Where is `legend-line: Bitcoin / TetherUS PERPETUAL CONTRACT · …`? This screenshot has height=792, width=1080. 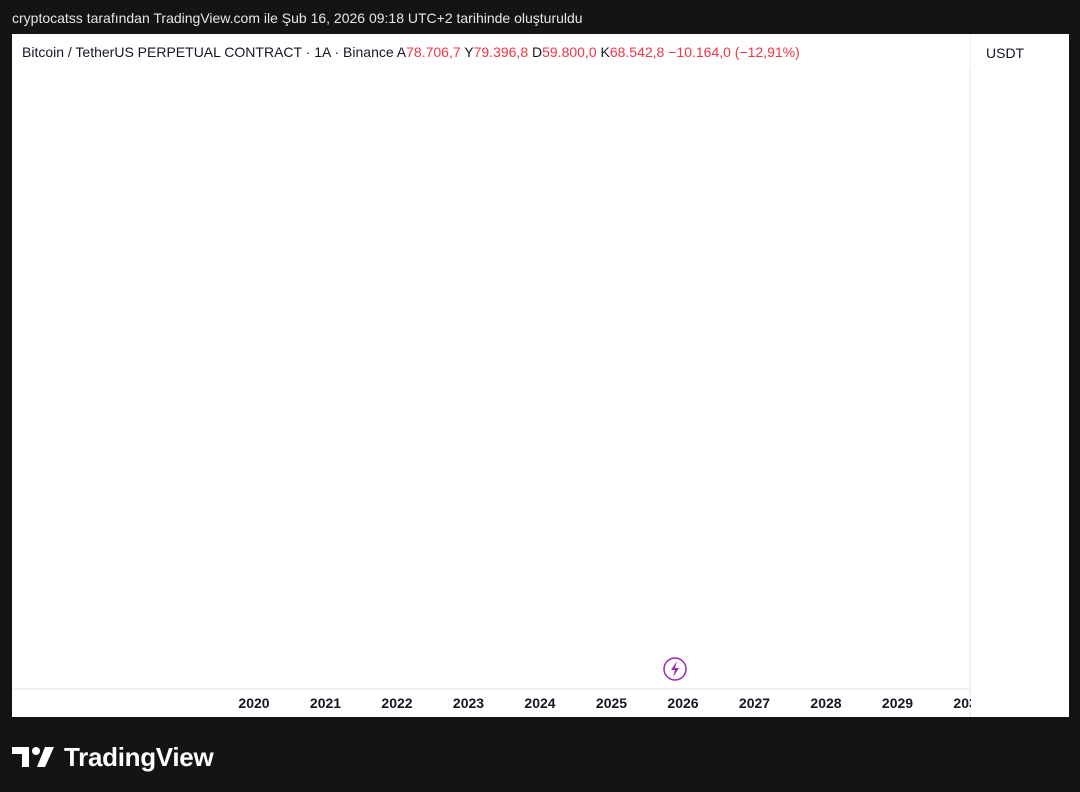 legend-line: Bitcoin / TetherUS PERPETUAL CONTRACT · … is located at coordinates (411, 52).